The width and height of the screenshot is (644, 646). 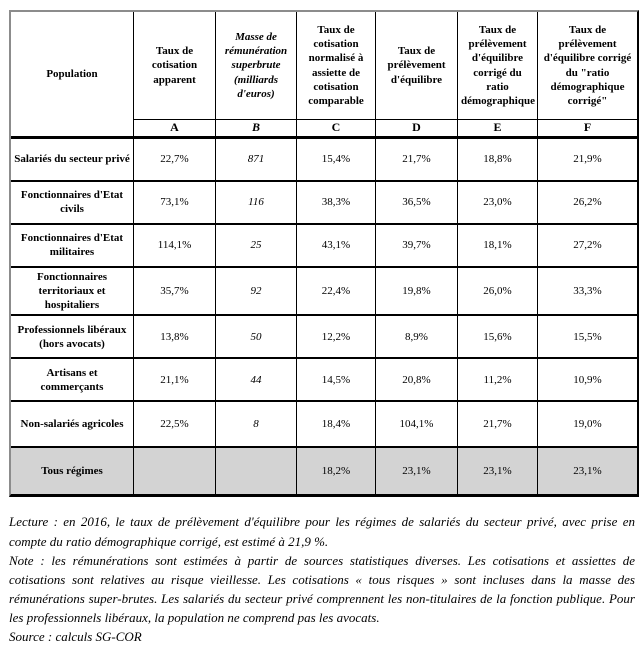 What do you see at coordinates (72, 246) in the screenshot?
I see `row-label: Fonctionnaires d'Etat militaires` at bounding box center [72, 246].